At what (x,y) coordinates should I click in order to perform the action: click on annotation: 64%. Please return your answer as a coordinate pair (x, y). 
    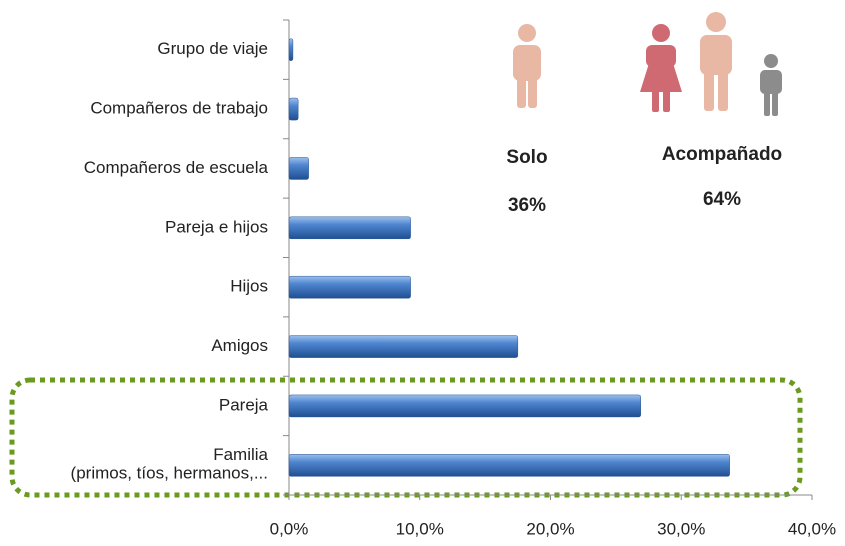
    Looking at the image, I should click on (722, 199).